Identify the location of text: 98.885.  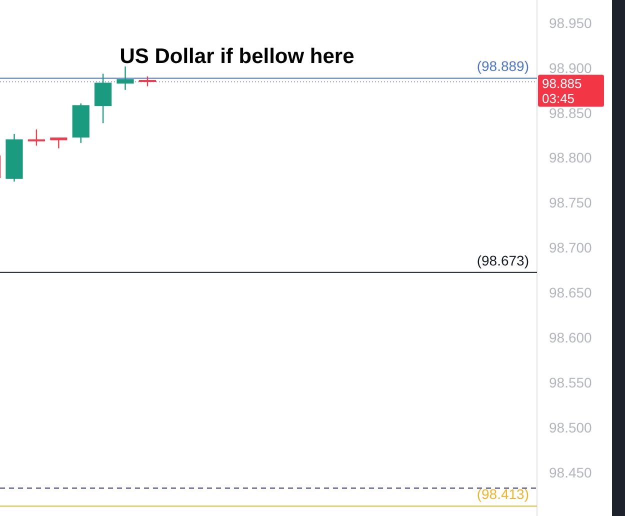
(562, 83).